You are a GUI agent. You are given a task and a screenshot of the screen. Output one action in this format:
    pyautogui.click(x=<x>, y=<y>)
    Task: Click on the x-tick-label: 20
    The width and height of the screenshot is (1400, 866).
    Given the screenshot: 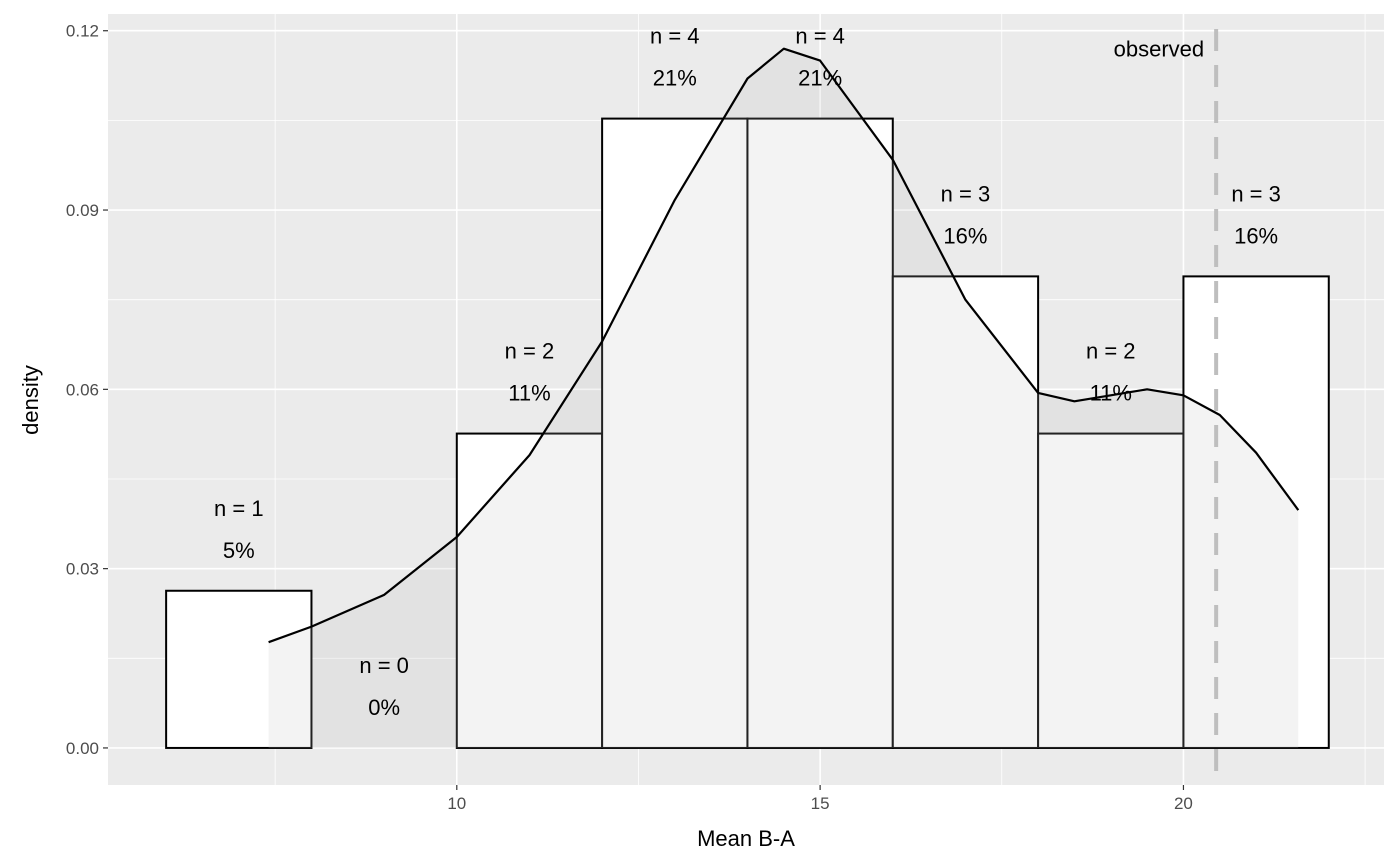 What is the action you would take?
    pyautogui.click(x=1183, y=803)
    